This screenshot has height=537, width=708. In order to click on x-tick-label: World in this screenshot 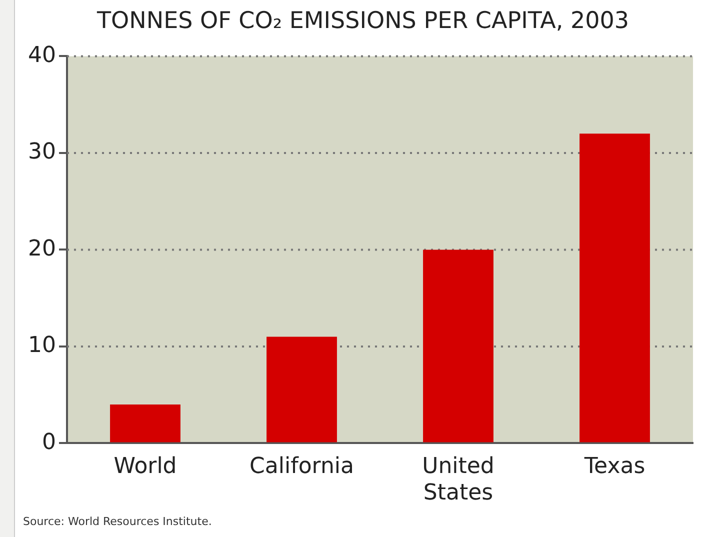, I will do `click(145, 467)`.